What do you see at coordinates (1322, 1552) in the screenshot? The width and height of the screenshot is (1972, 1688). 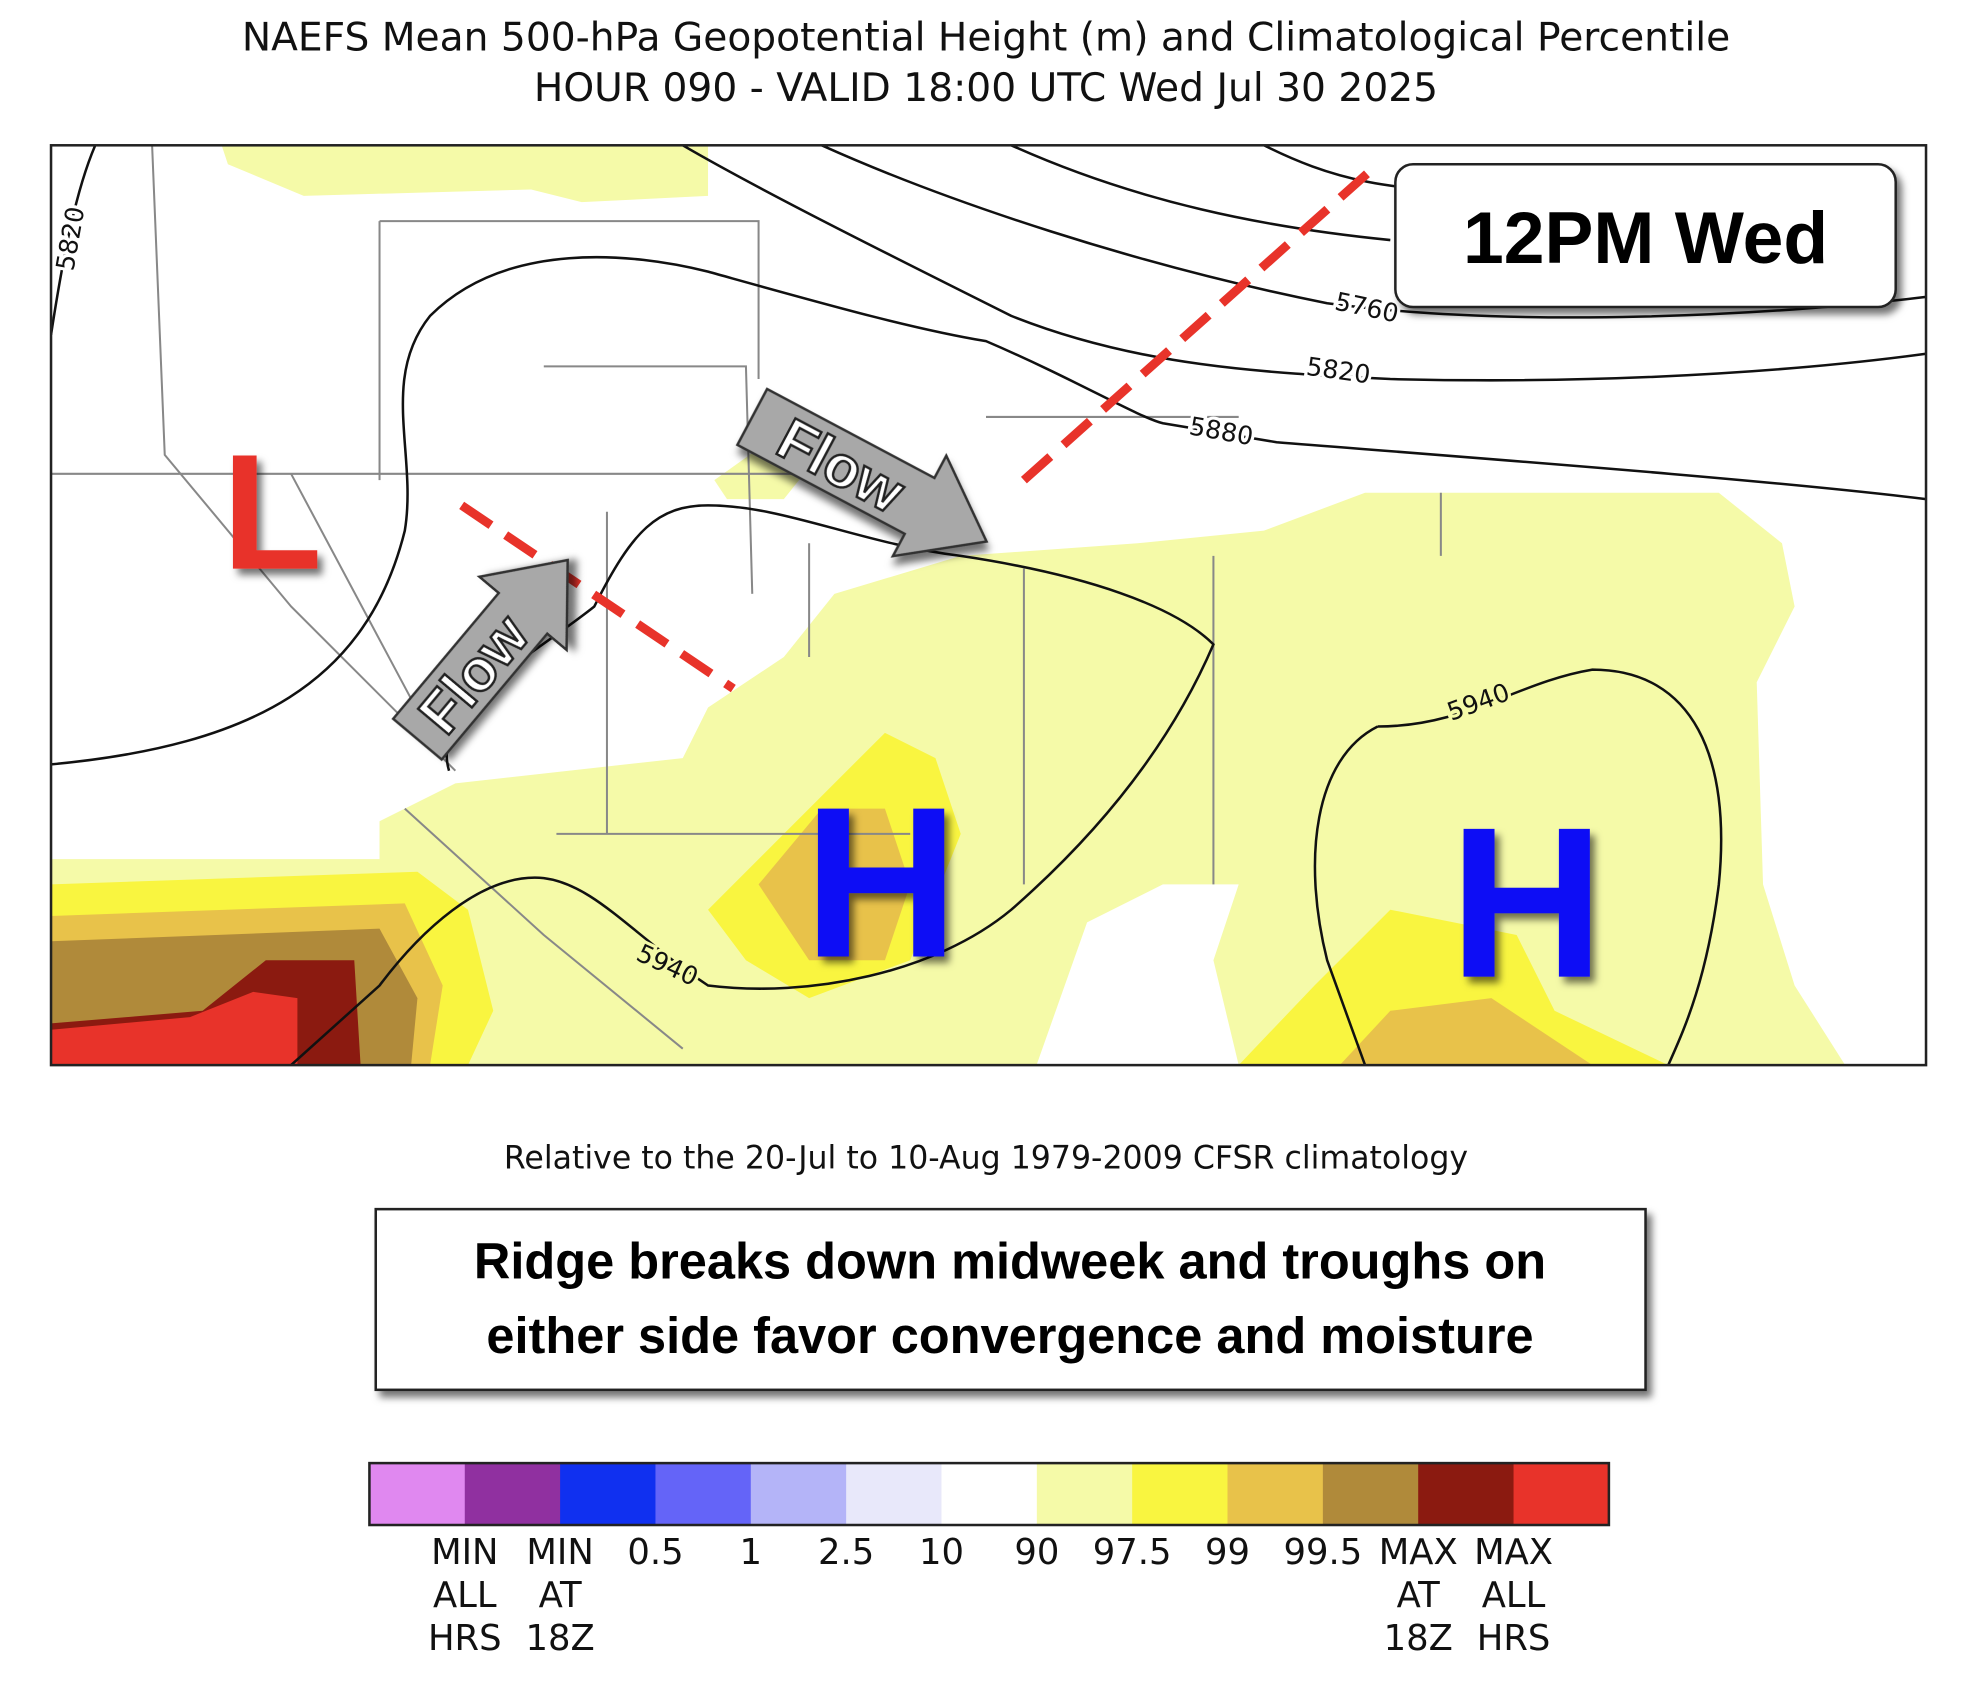 I see `colorbar-label: 99.5` at bounding box center [1322, 1552].